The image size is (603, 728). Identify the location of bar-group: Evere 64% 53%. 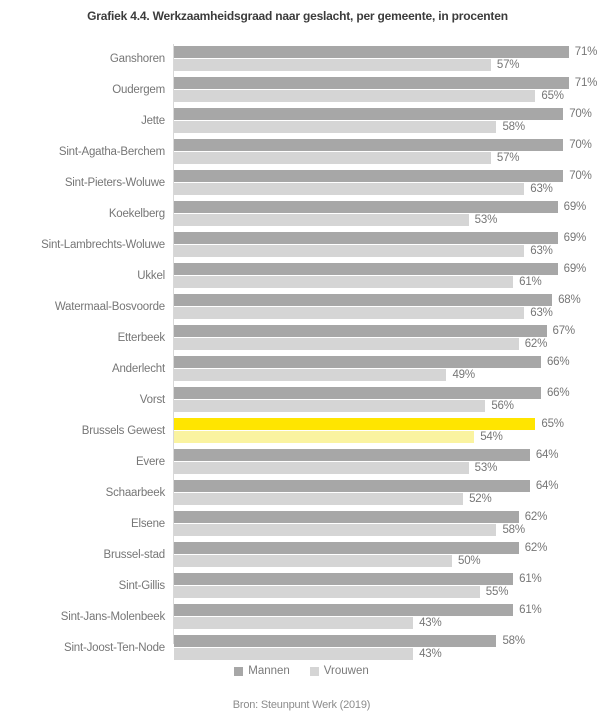
(301, 462).